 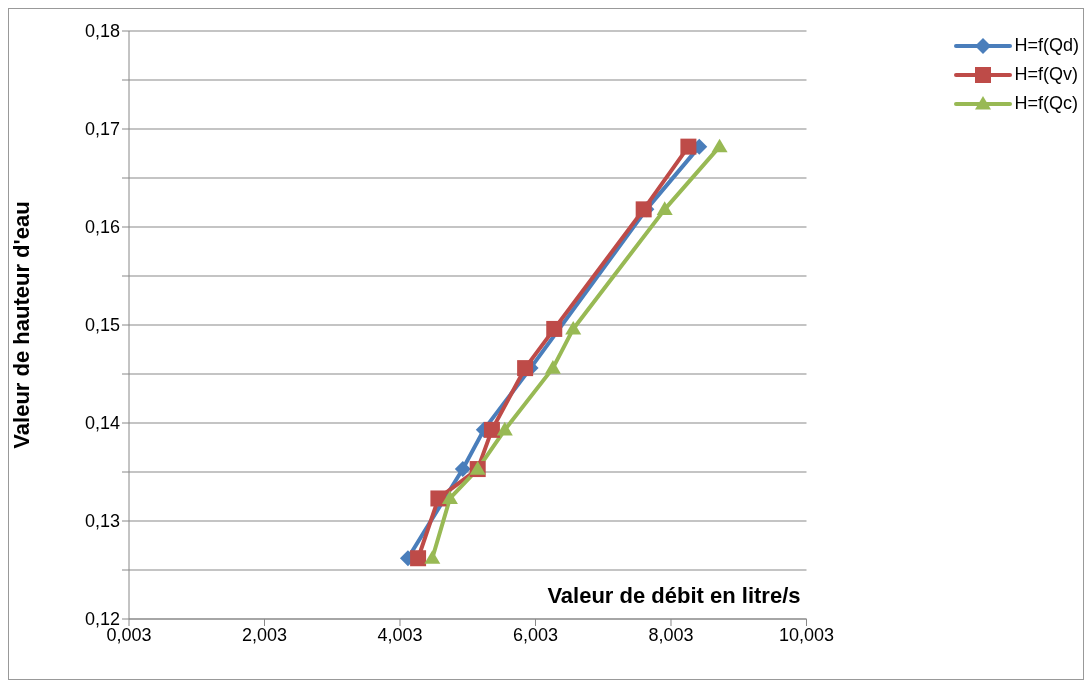 What do you see at coordinates (102, 423) in the screenshot?
I see `y-tick-label: 0,14` at bounding box center [102, 423].